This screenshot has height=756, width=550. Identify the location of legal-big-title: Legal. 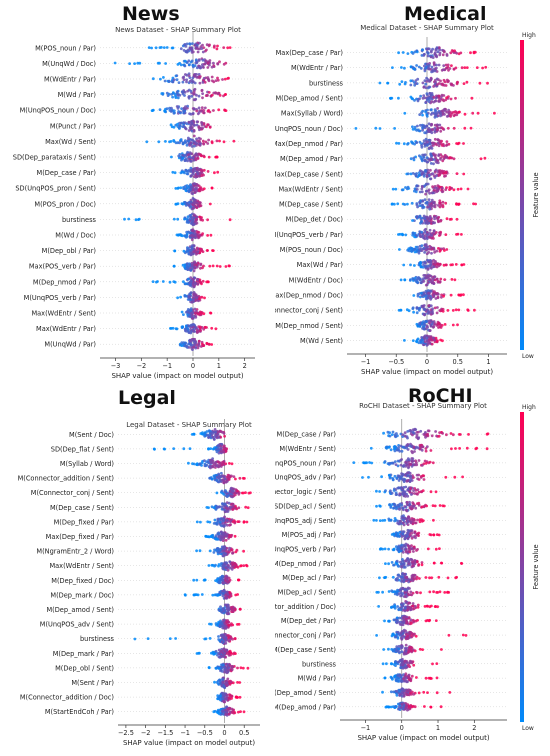
(147, 398).